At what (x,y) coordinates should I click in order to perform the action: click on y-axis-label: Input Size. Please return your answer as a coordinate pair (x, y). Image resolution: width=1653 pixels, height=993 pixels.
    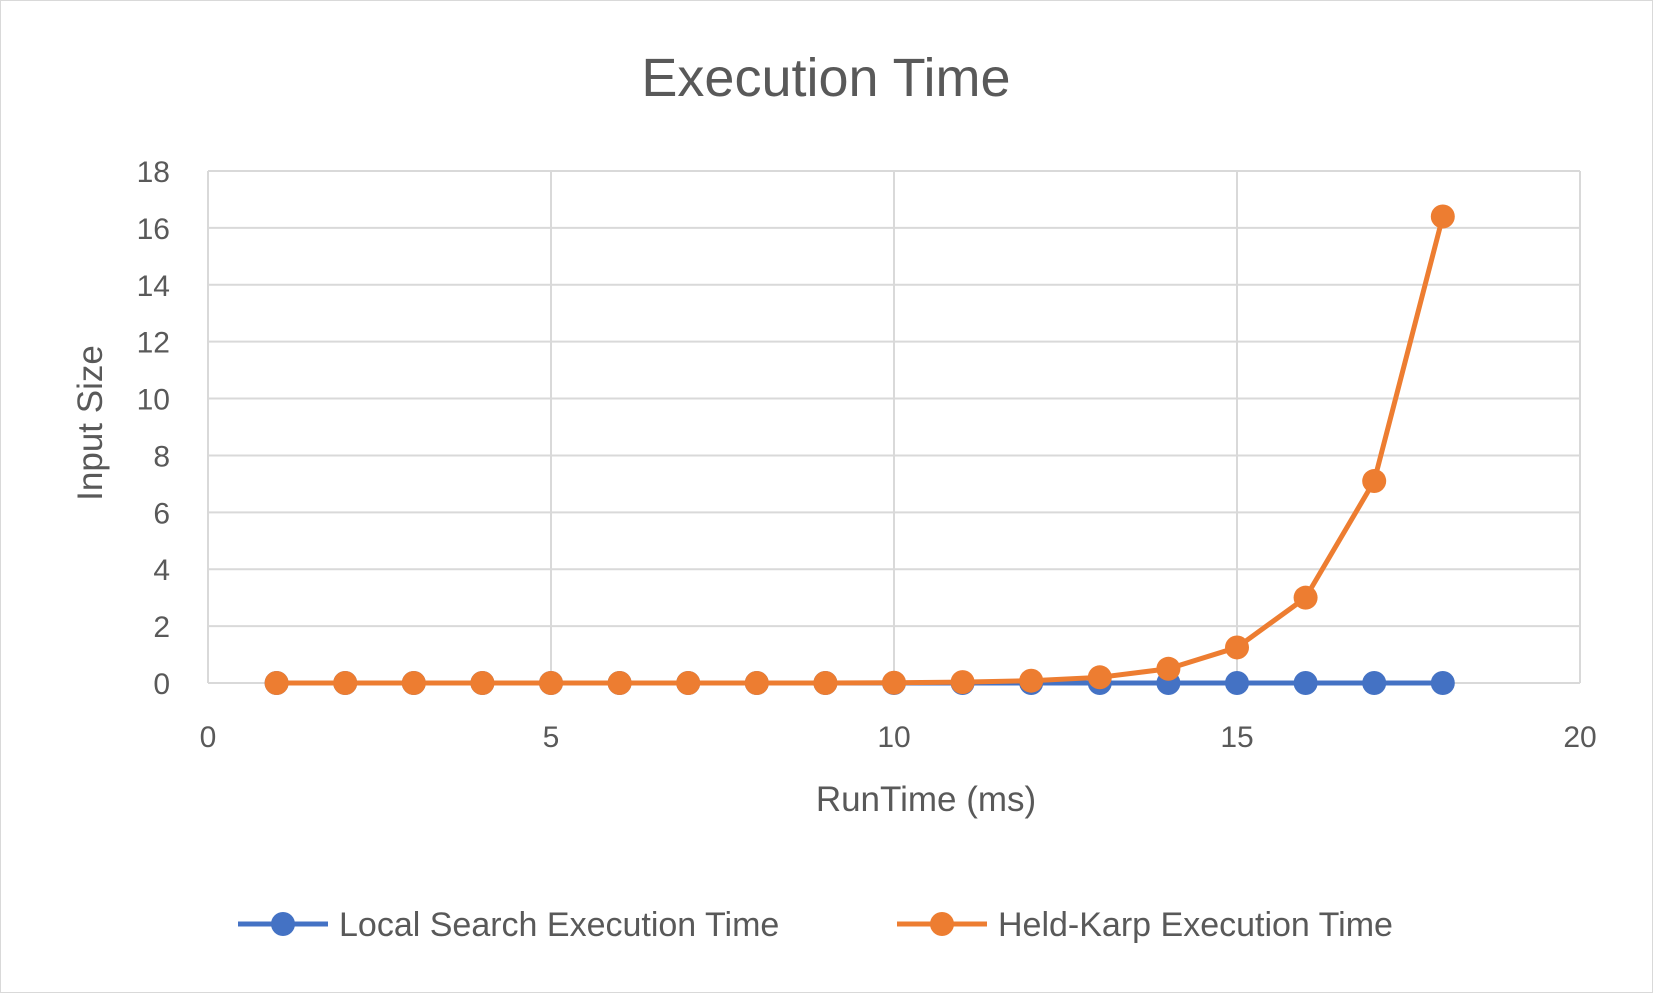
    Looking at the image, I should click on (90, 423).